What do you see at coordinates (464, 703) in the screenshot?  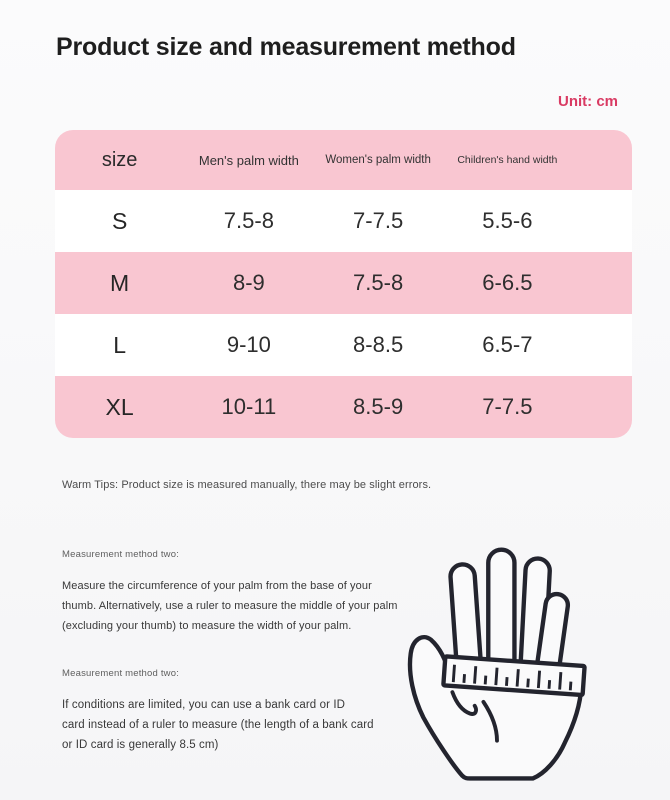 I see `thumb-web-crease` at bounding box center [464, 703].